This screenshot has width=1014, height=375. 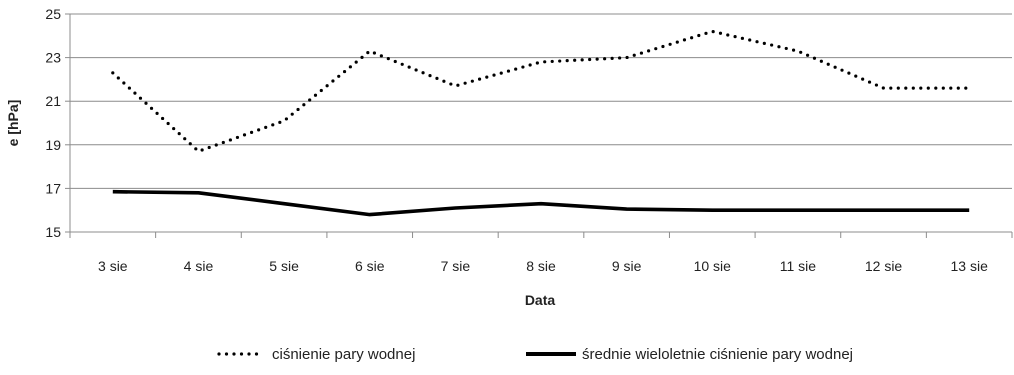 I want to click on y-tick-label-15: 15, so click(x=53, y=232).